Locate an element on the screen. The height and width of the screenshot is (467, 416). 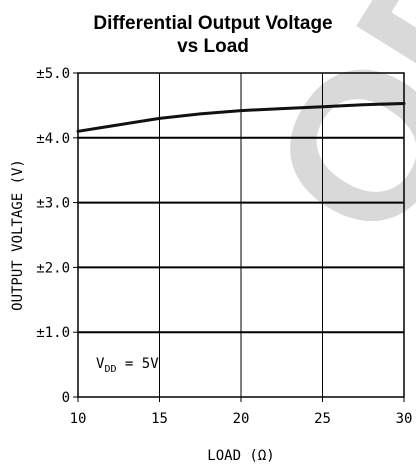
y-tick-label-2: ±2.0 is located at coordinates (53, 268).